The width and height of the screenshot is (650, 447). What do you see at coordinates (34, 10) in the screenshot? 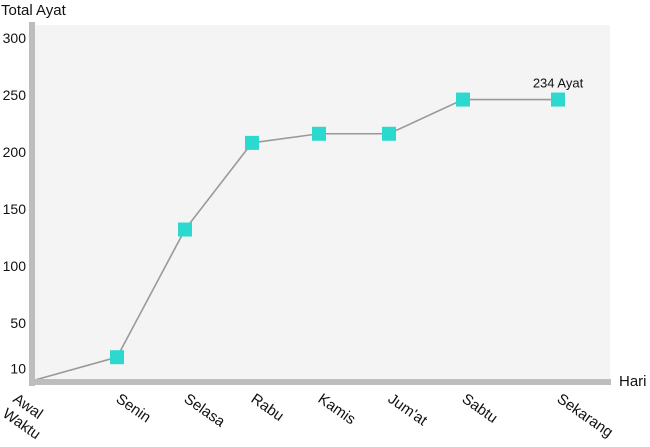
I see `y-axis-title: Total Ayat` at bounding box center [34, 10].